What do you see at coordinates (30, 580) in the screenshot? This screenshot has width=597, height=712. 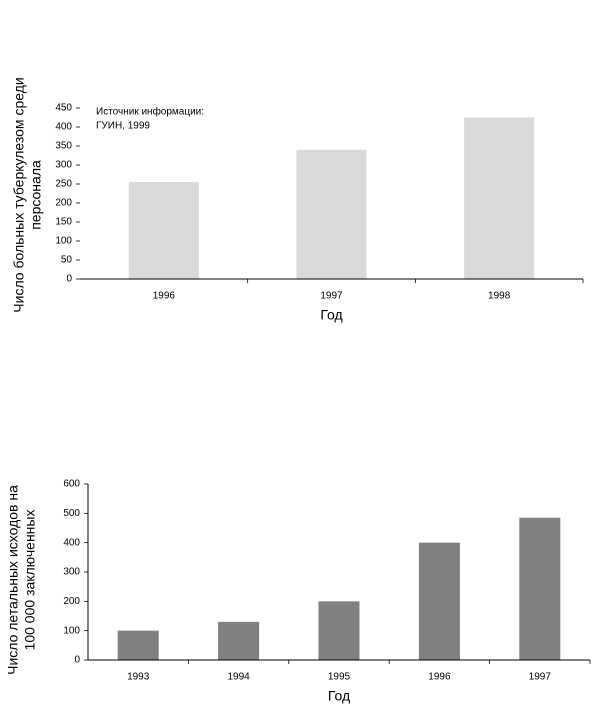 I see `y-axis-title: 100 000 заключенных` at bounding box center [30, 580].